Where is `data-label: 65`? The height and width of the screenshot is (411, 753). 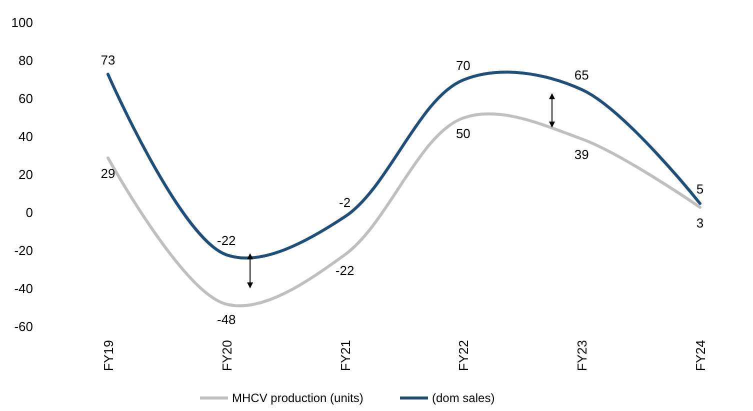 data-label: 65 is located at coordinates (581, 75).